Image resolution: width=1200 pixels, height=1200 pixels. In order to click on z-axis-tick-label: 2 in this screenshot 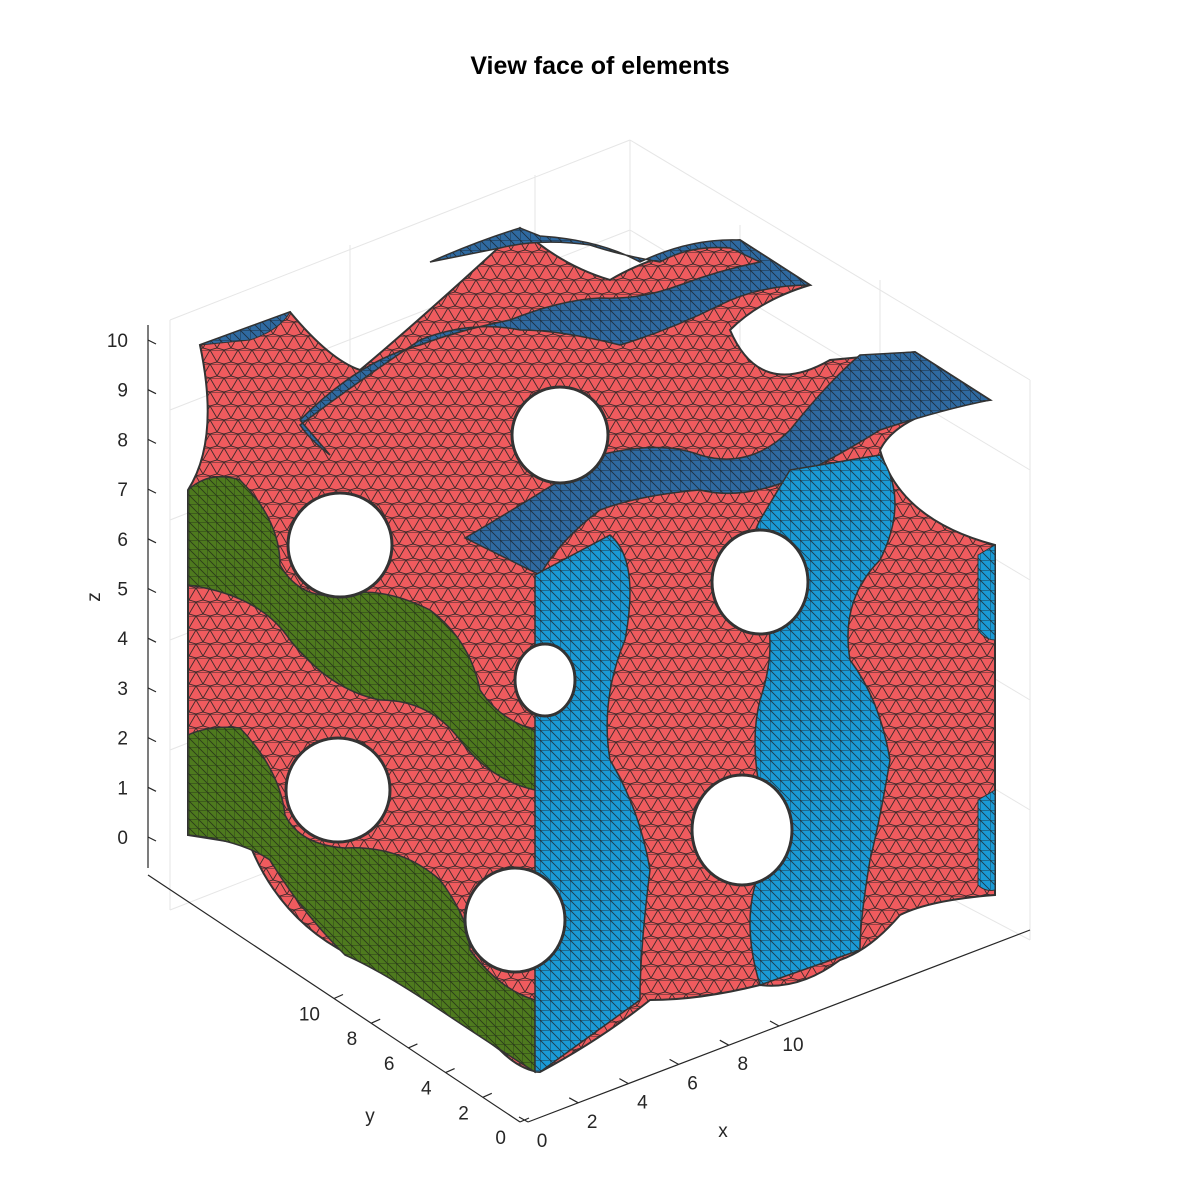, I will do `click(122, 739)`.